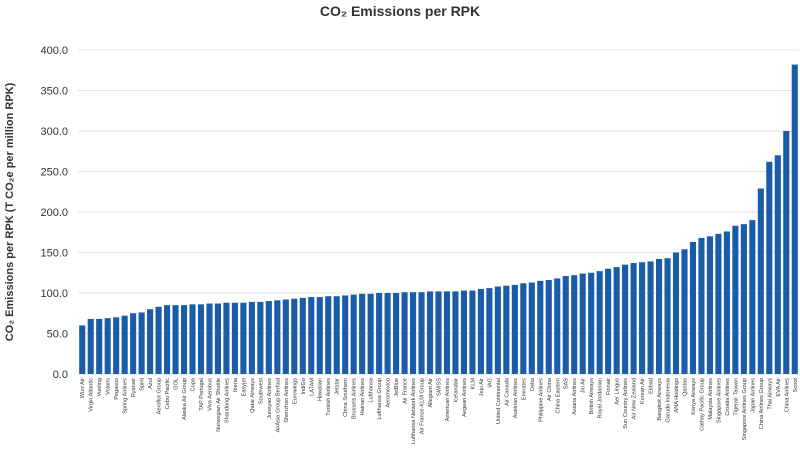 The height and width of the screenshot is (458, 800). I want to click on x-tick-label: Iberia, so click(236, 384).